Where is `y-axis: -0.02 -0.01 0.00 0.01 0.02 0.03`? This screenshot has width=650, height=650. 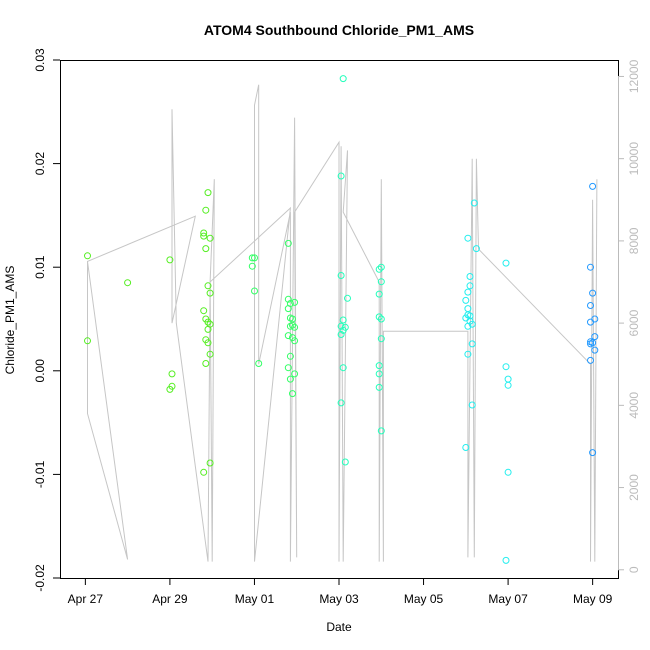
y-axis: -0.02 -0.01 0.00 0.01 0.02 0.03 is located at coordinates (47, 320).